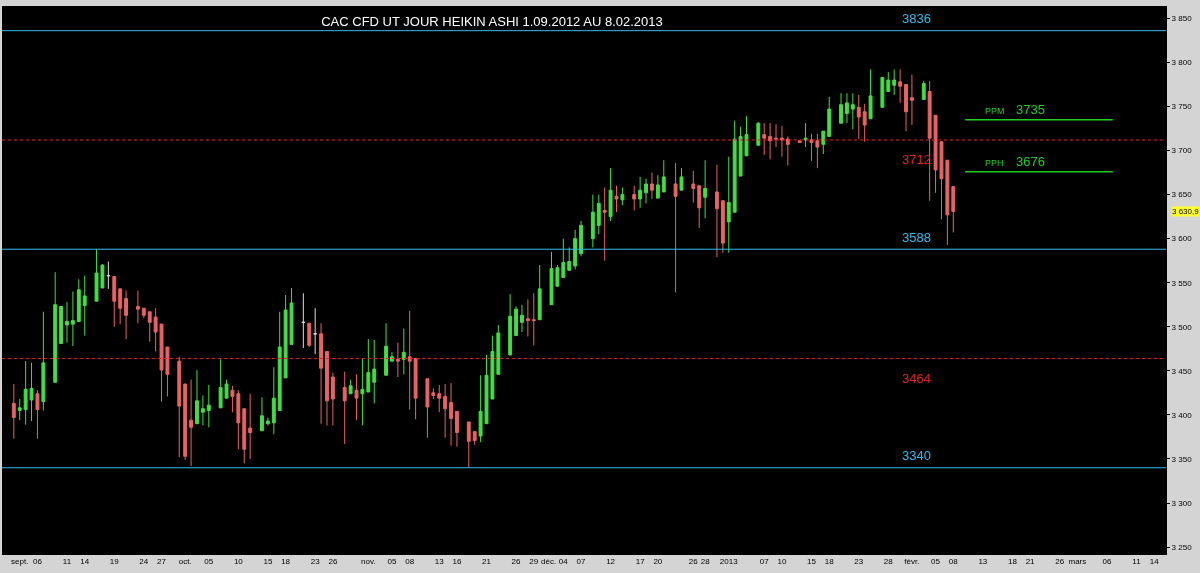  What do you see at coordinates (658, 561) in the screenshot?
I see `x-tick-label: 20` at bounding box center [658, 561].